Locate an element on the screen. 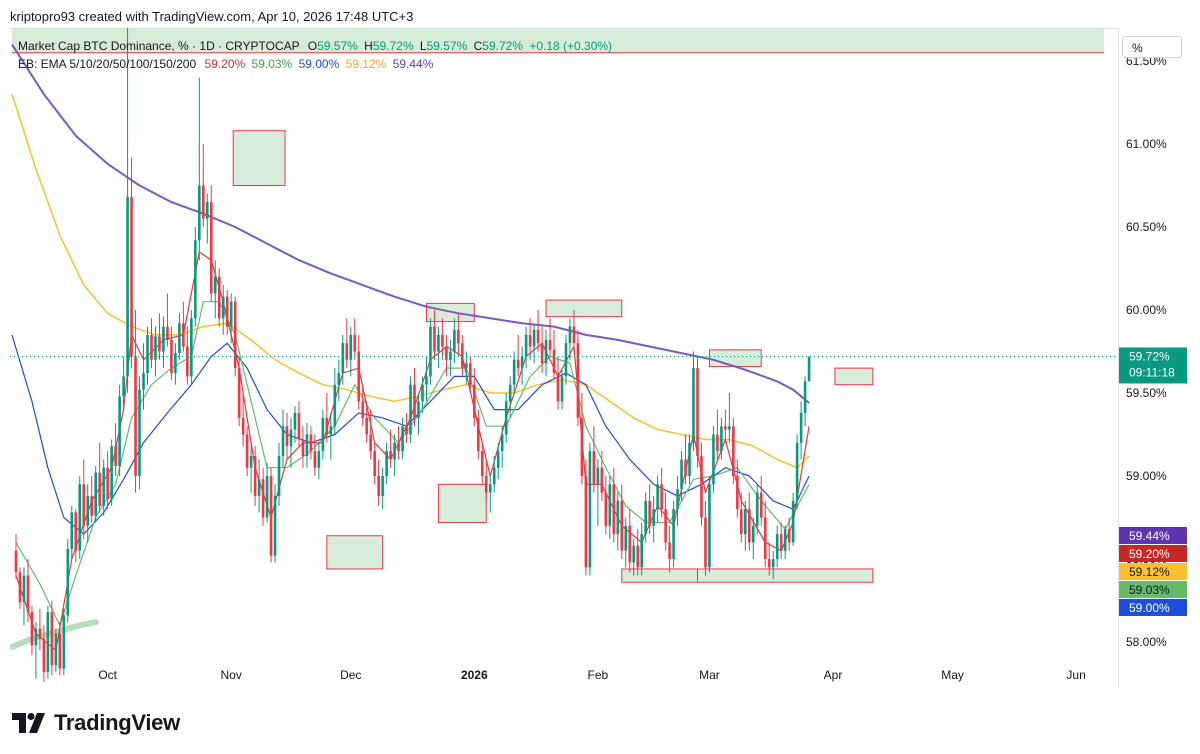 This screenshot has width=1200, height=754. y-tick-label: 58.00% is located at coordinates (1146, 642).